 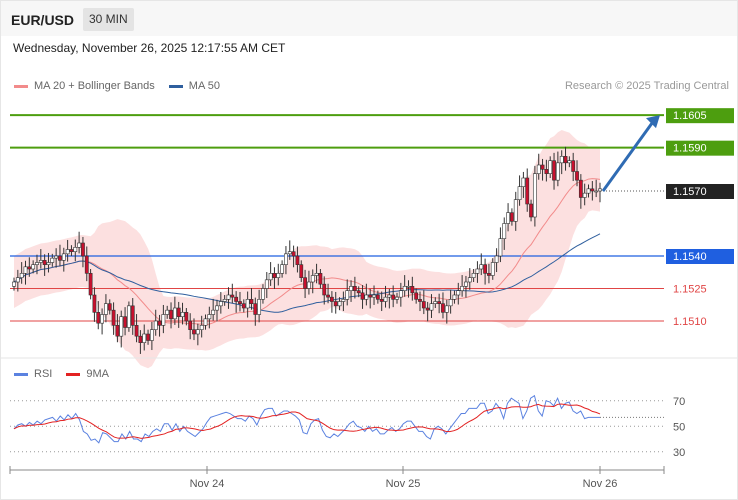 What do you see at coordinates (372, 116) in the screenshot?
I see `price-level-1.1605: 1.1605` at bounding box center [372, 116].